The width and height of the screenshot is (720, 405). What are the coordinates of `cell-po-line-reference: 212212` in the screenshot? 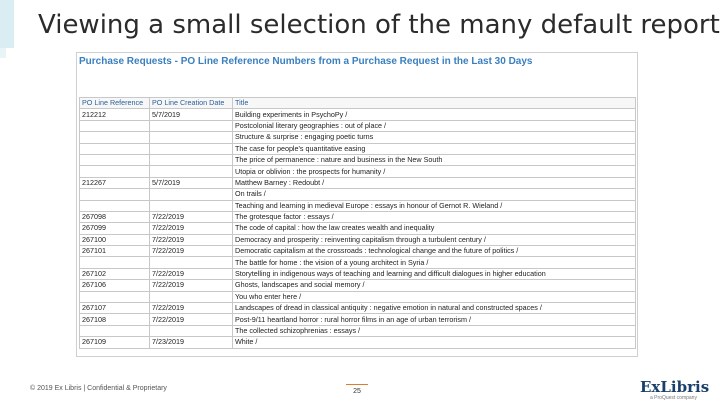 It's located at (114, 114).